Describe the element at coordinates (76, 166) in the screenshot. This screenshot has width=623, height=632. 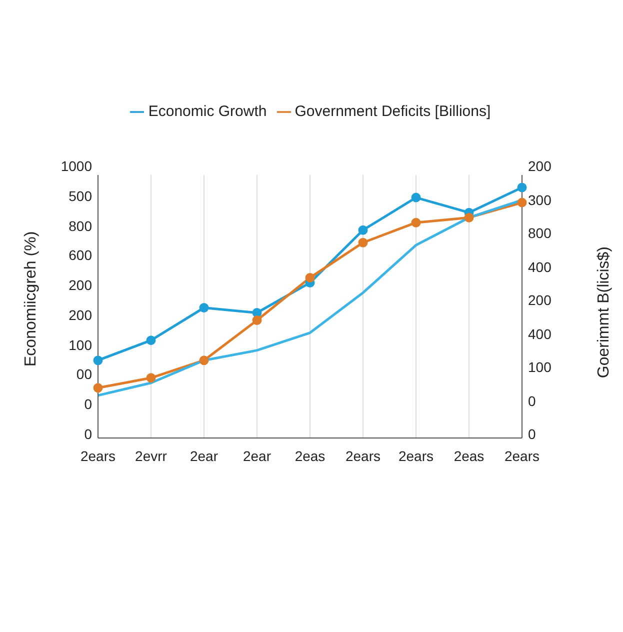
I see `text: 1000` at that location.